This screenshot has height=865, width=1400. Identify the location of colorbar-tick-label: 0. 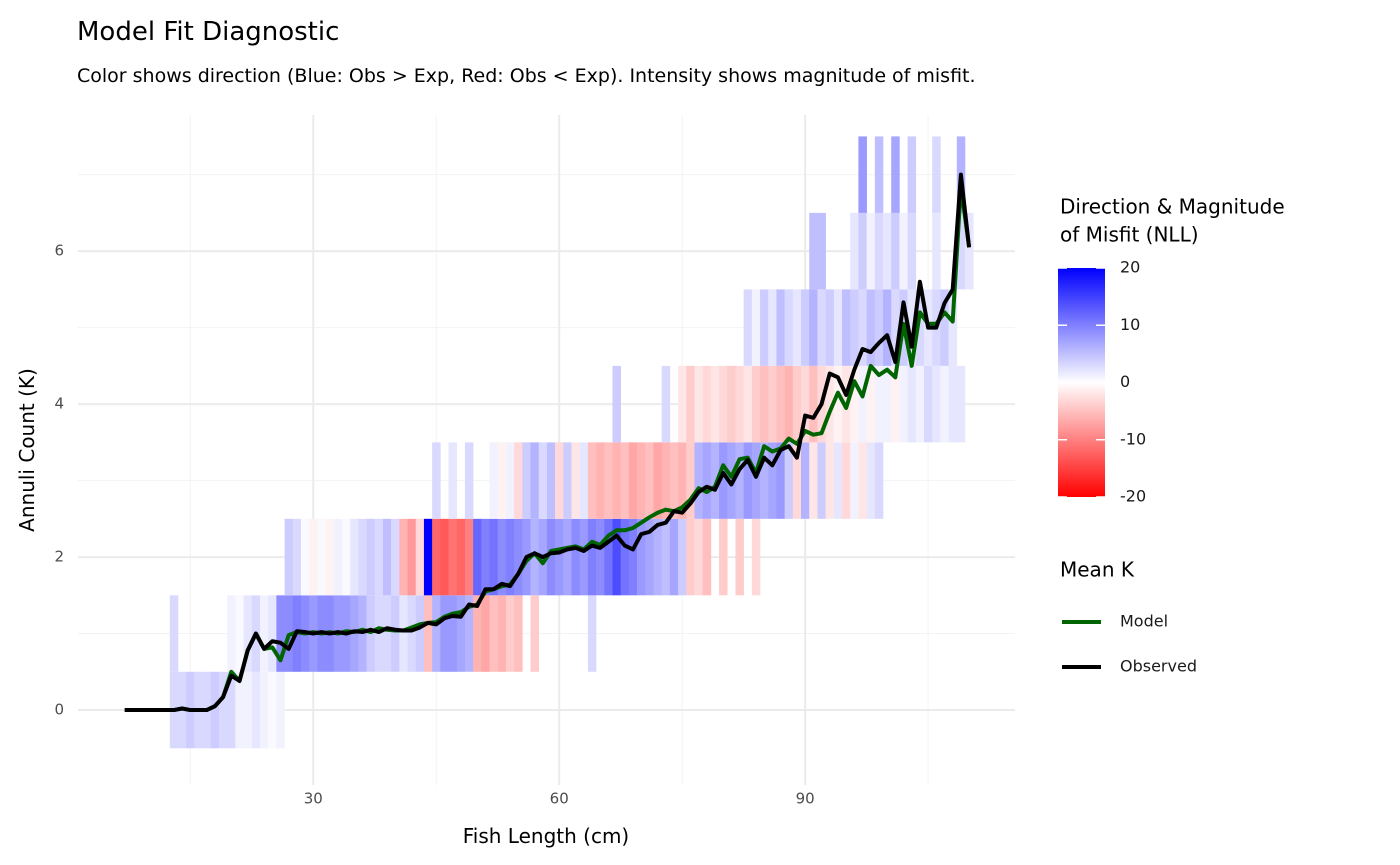
(1125, 381).